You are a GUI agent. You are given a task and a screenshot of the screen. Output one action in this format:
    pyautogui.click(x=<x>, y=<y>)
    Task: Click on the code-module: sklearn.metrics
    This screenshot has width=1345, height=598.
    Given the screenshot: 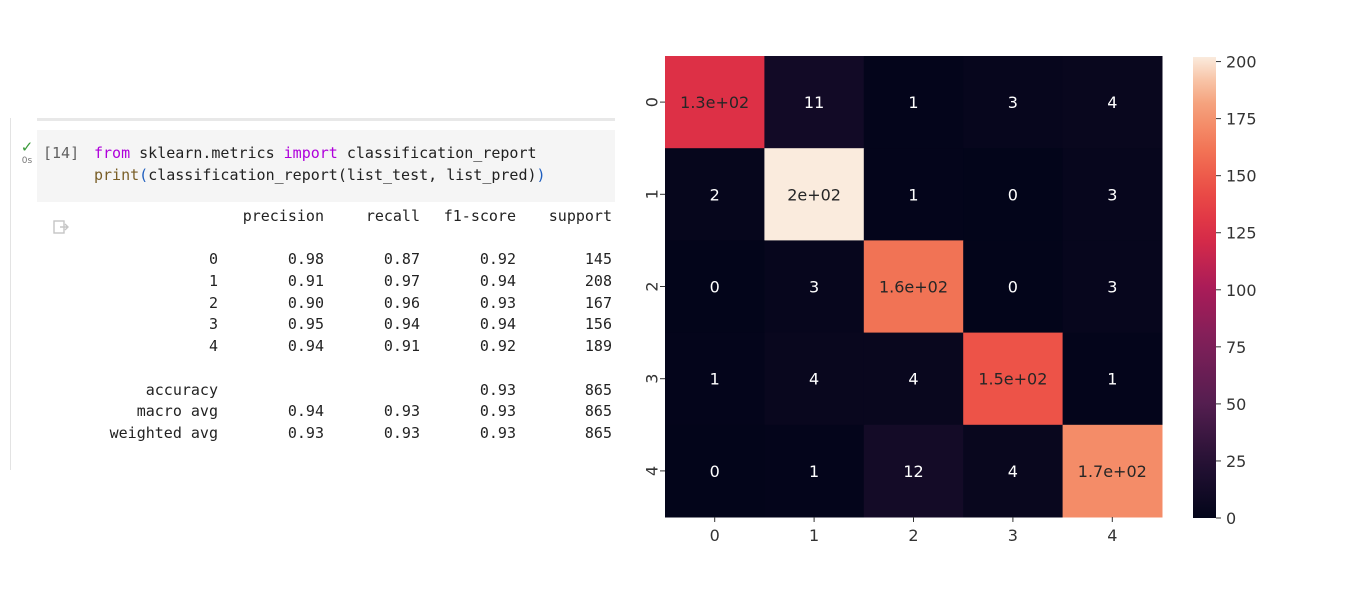 What is the action you would take?
    pyautogui.click(x=207, y=153)
    